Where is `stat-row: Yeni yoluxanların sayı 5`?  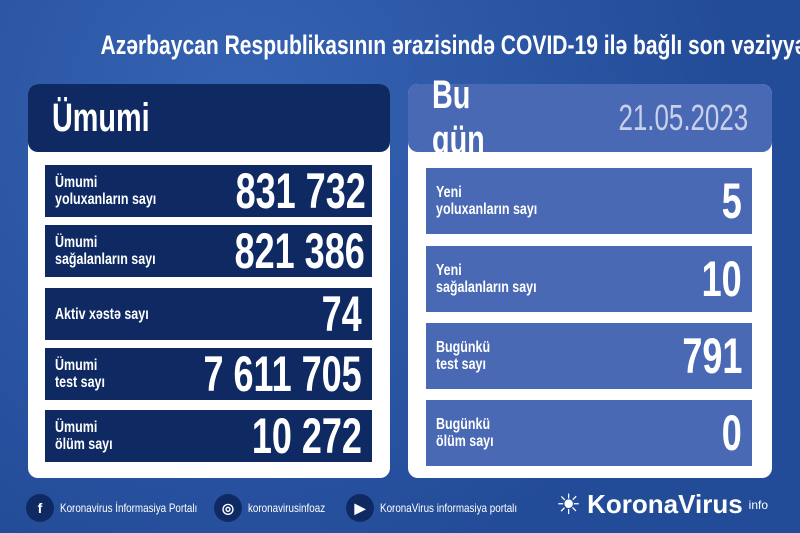 stat-row: Yeni yoluxanların sayı 5 is located at coordinates (589, 201).